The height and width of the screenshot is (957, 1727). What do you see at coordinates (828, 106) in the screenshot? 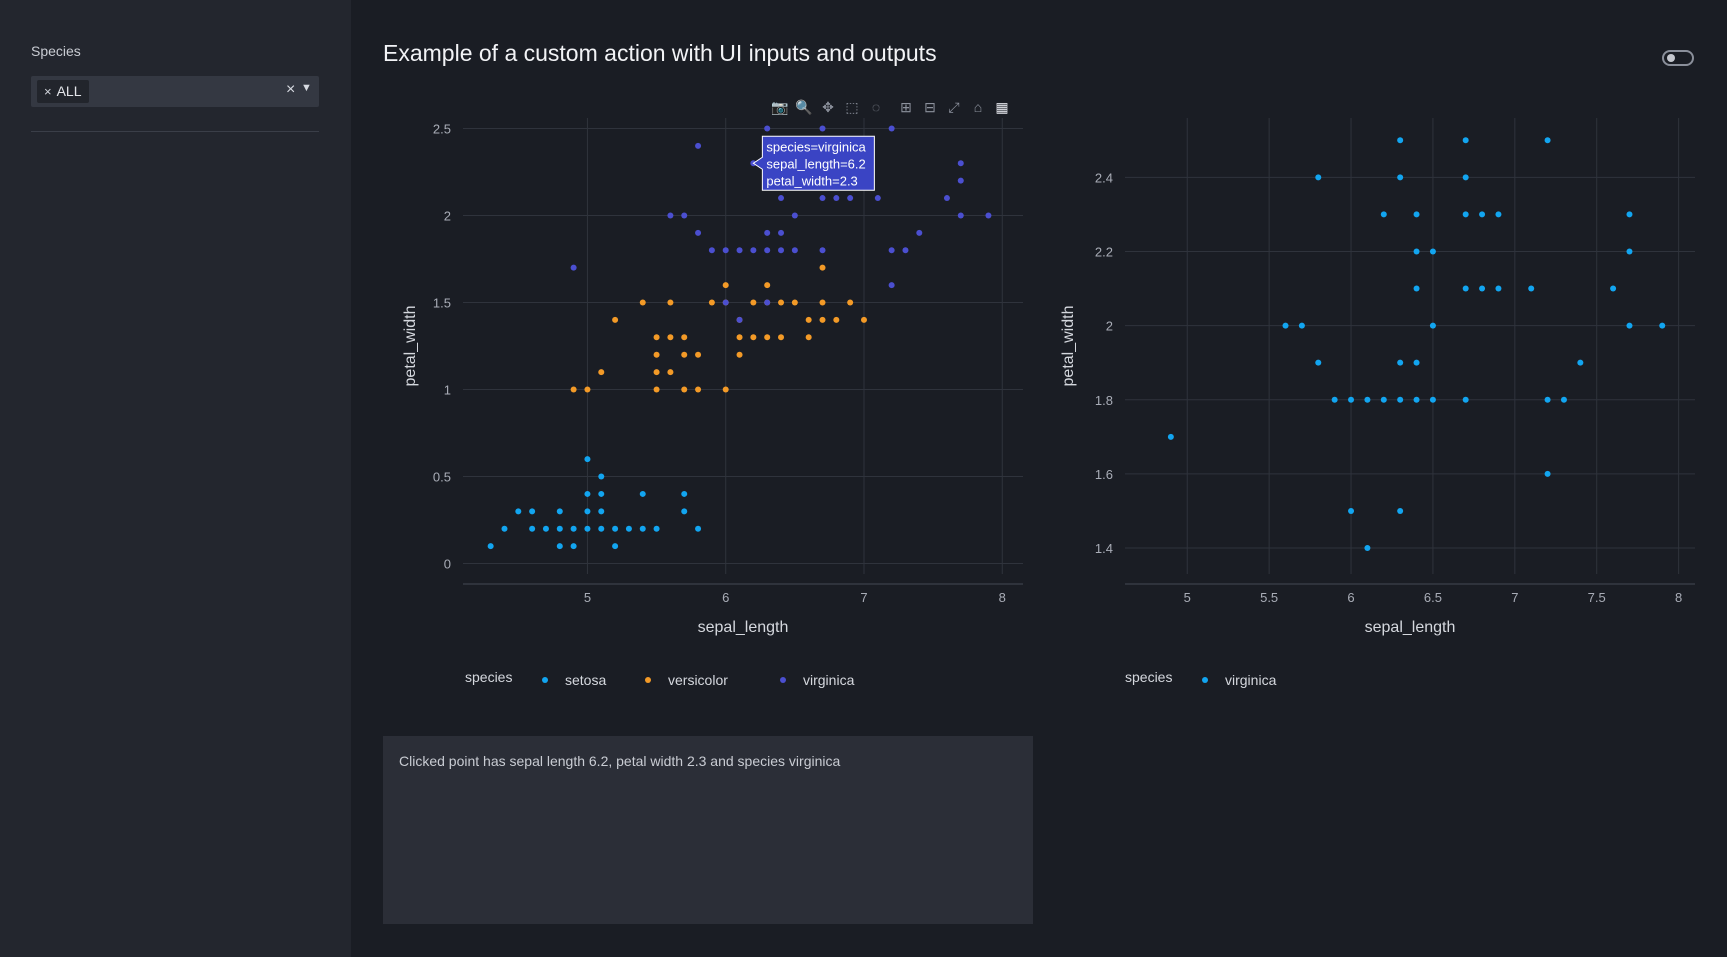
I see `pan-icon: ✥` at bounding box center [828, 106].